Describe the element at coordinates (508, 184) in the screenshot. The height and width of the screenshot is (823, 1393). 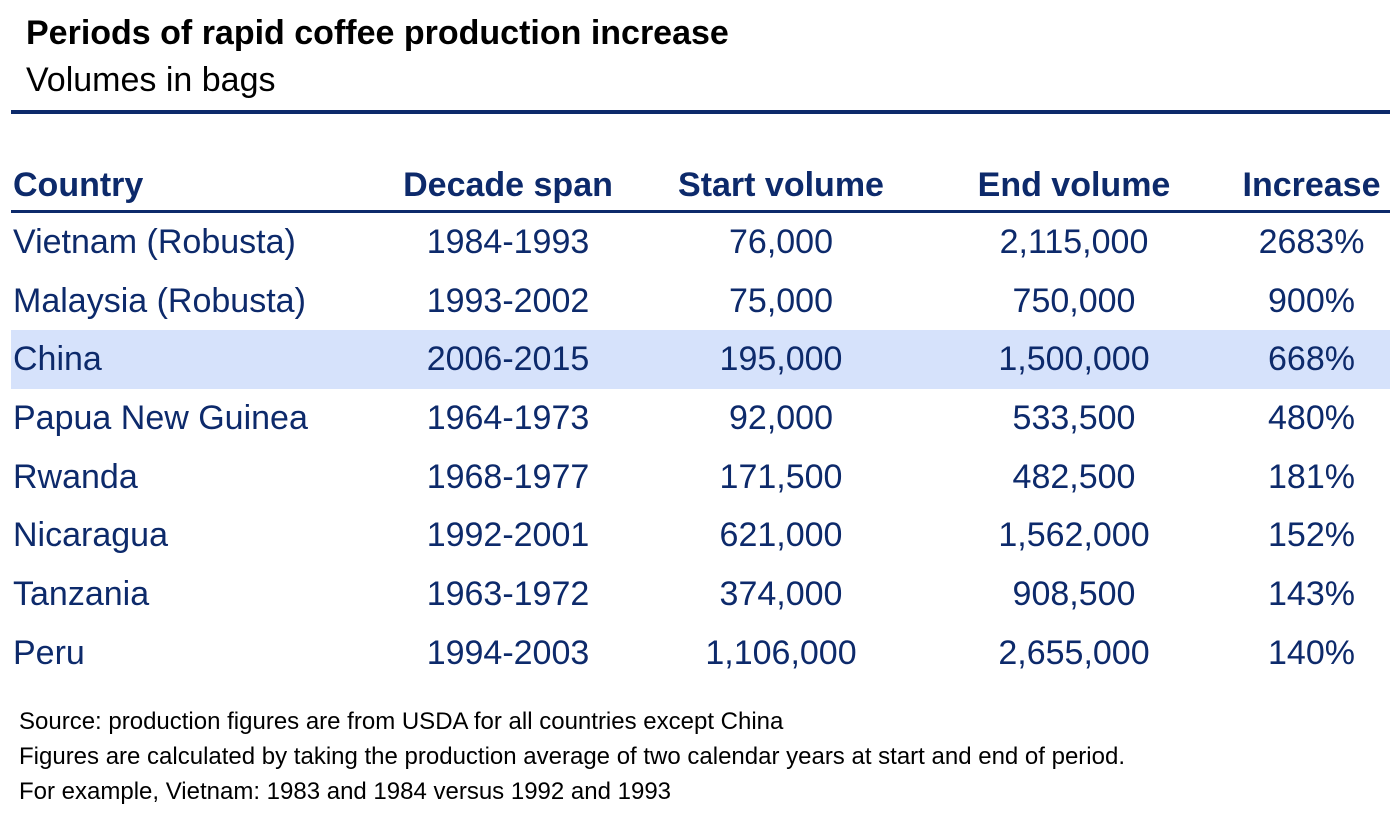
I see `column-header-decade-span: Decade span` at that location.